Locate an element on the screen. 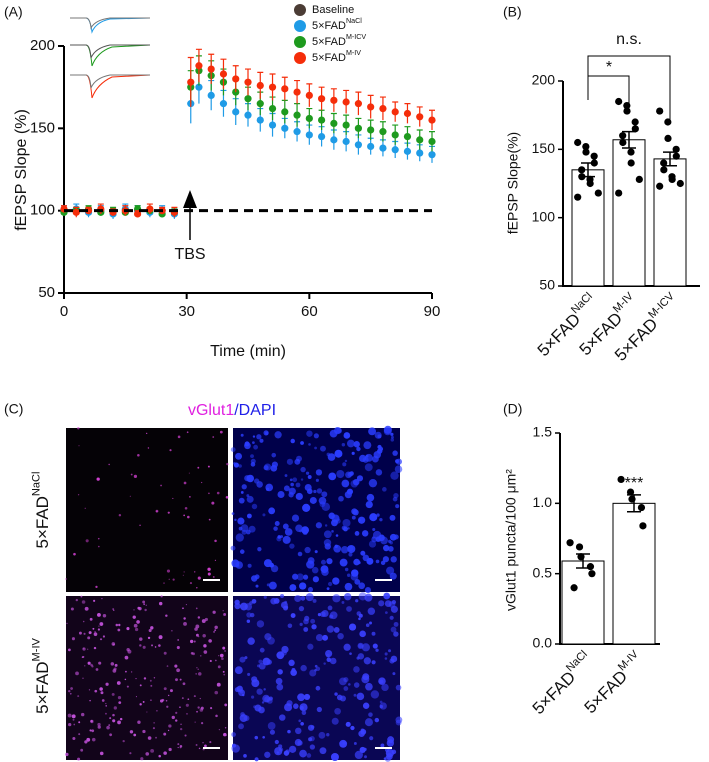  y-tick-label: 200 is located at coordinates (544, 80).